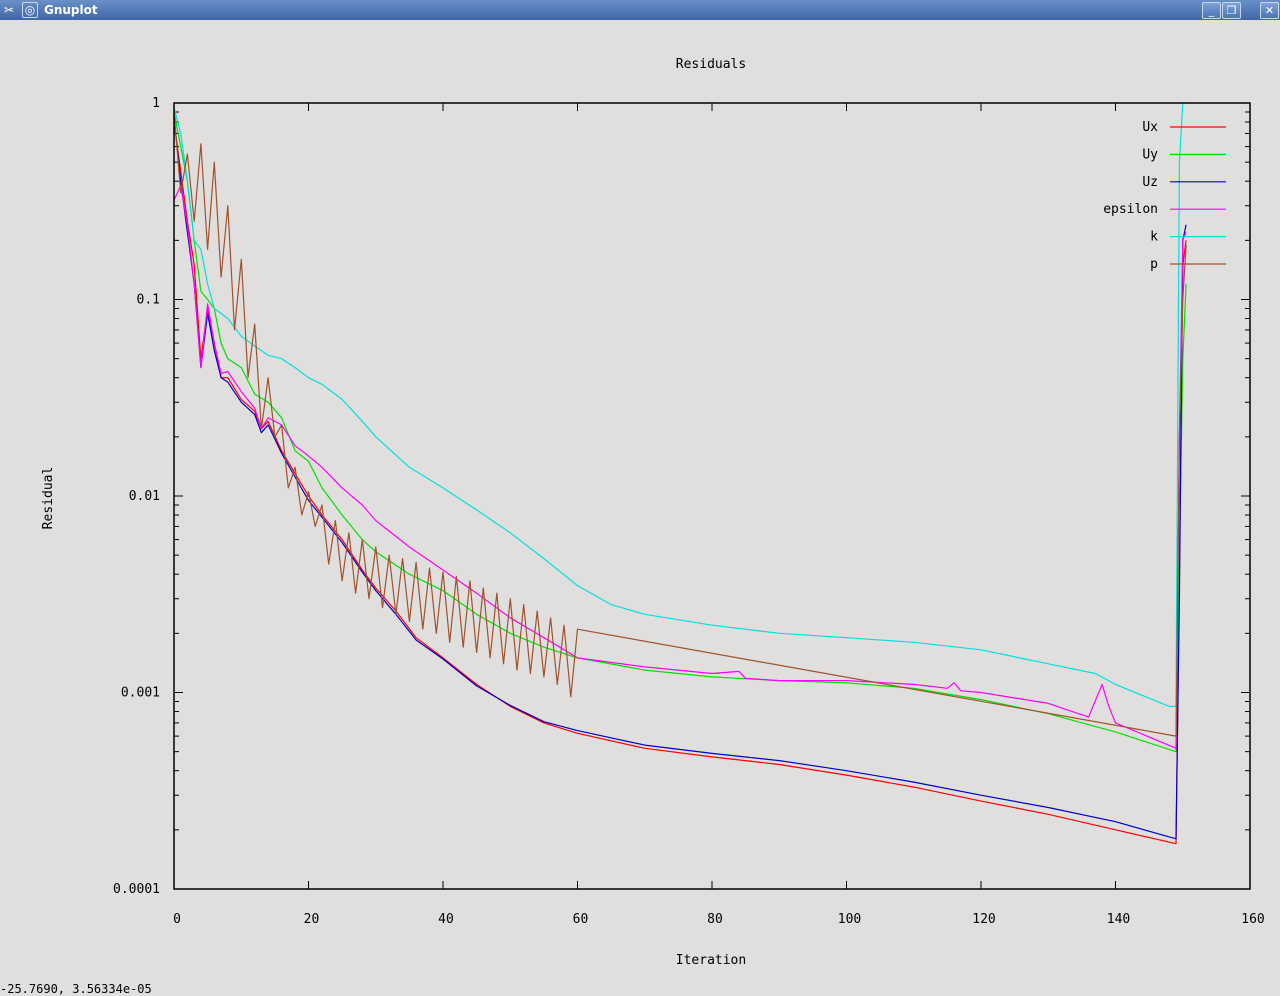 Image resolution: width=1280 pixels, height=996 pixels. What do you see at coordinates (71, 10) in the screenshot?
I see `window-title: Gnuplot` at bounding box center [71, 10].